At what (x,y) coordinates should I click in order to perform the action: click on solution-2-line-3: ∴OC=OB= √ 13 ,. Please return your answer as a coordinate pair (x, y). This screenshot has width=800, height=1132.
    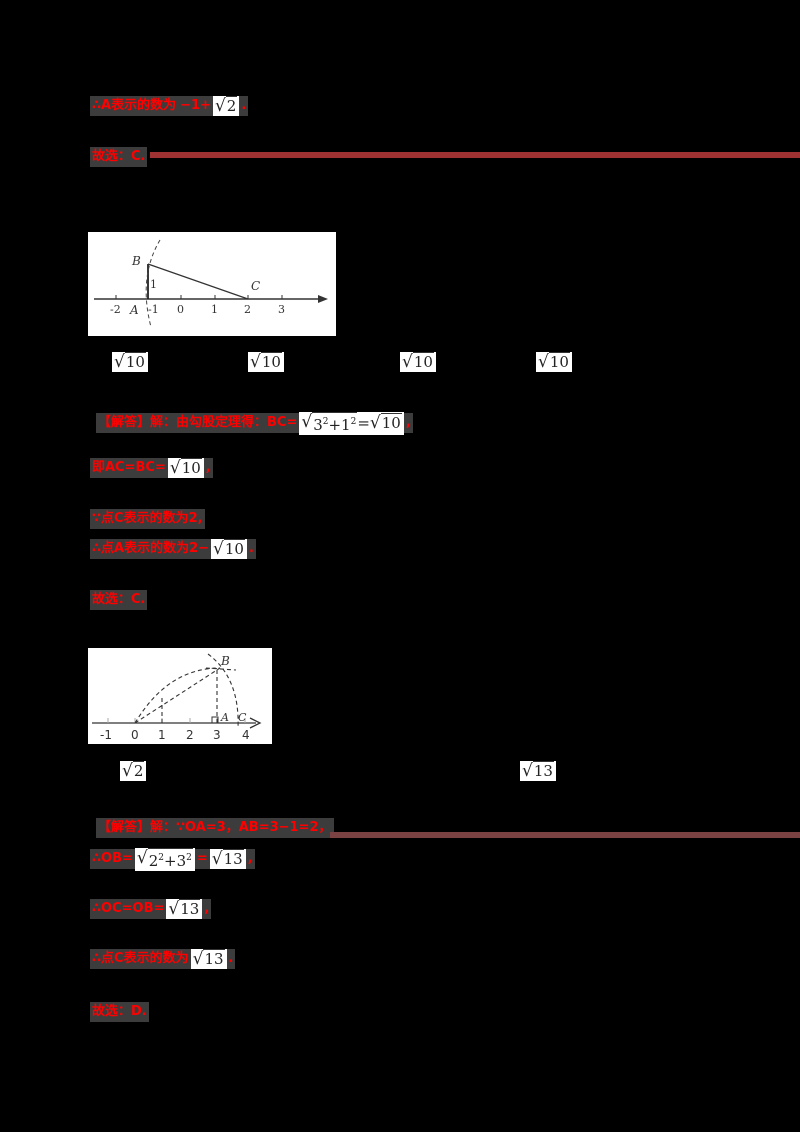
    Looking at the image, I should click on (151, 909).